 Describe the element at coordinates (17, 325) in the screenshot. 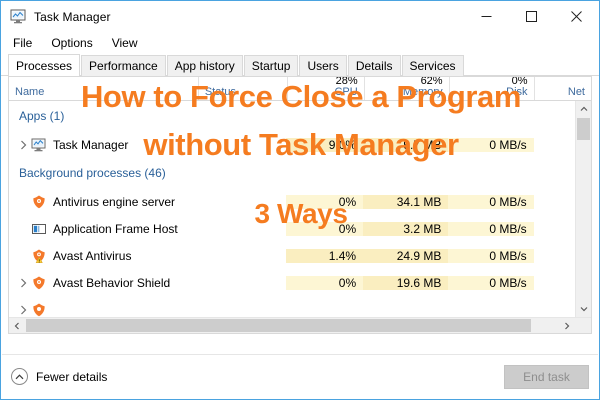

I see `scroll-left-icon` at that location.